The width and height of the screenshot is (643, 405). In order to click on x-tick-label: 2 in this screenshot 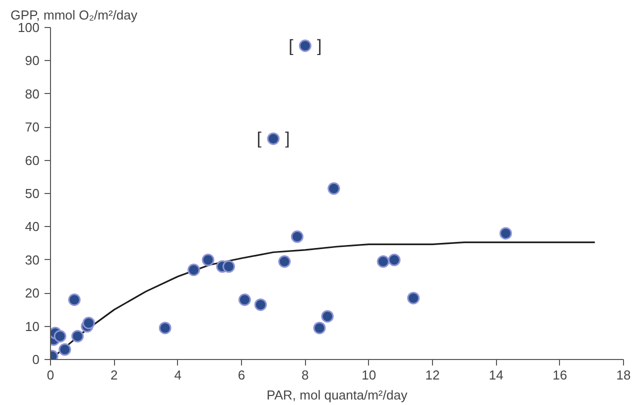, I will do `click(114, 375)`.